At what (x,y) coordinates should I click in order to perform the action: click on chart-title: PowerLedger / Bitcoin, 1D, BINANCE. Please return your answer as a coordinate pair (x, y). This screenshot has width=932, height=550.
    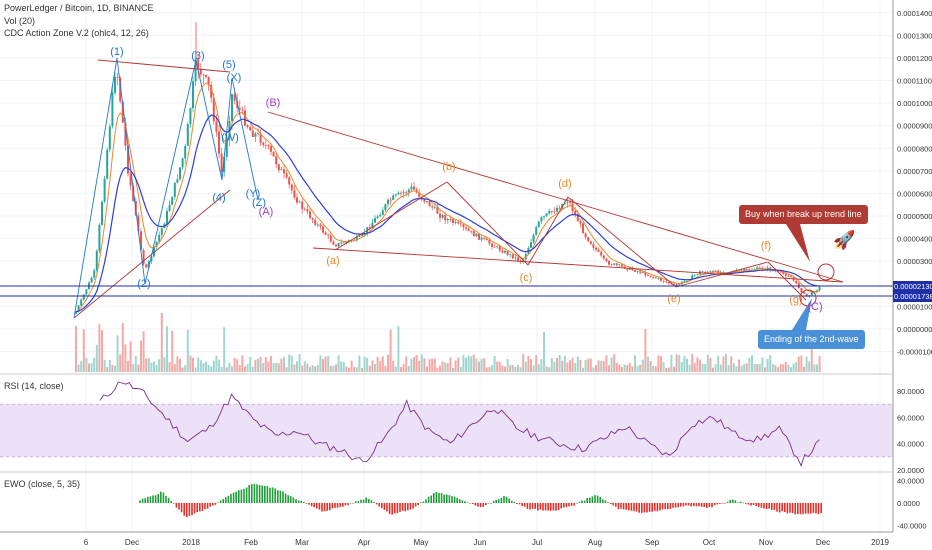
    Looking at the image, I should click on (79, 8).